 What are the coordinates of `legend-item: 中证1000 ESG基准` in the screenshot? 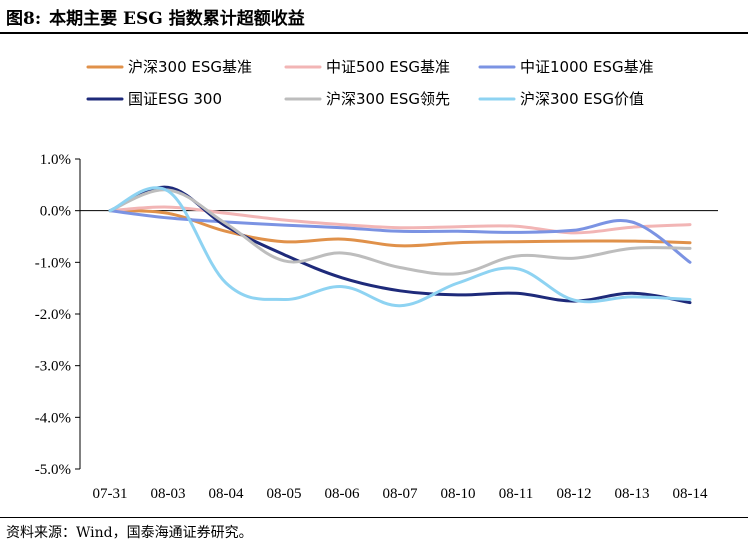 It's located at (566, 67).